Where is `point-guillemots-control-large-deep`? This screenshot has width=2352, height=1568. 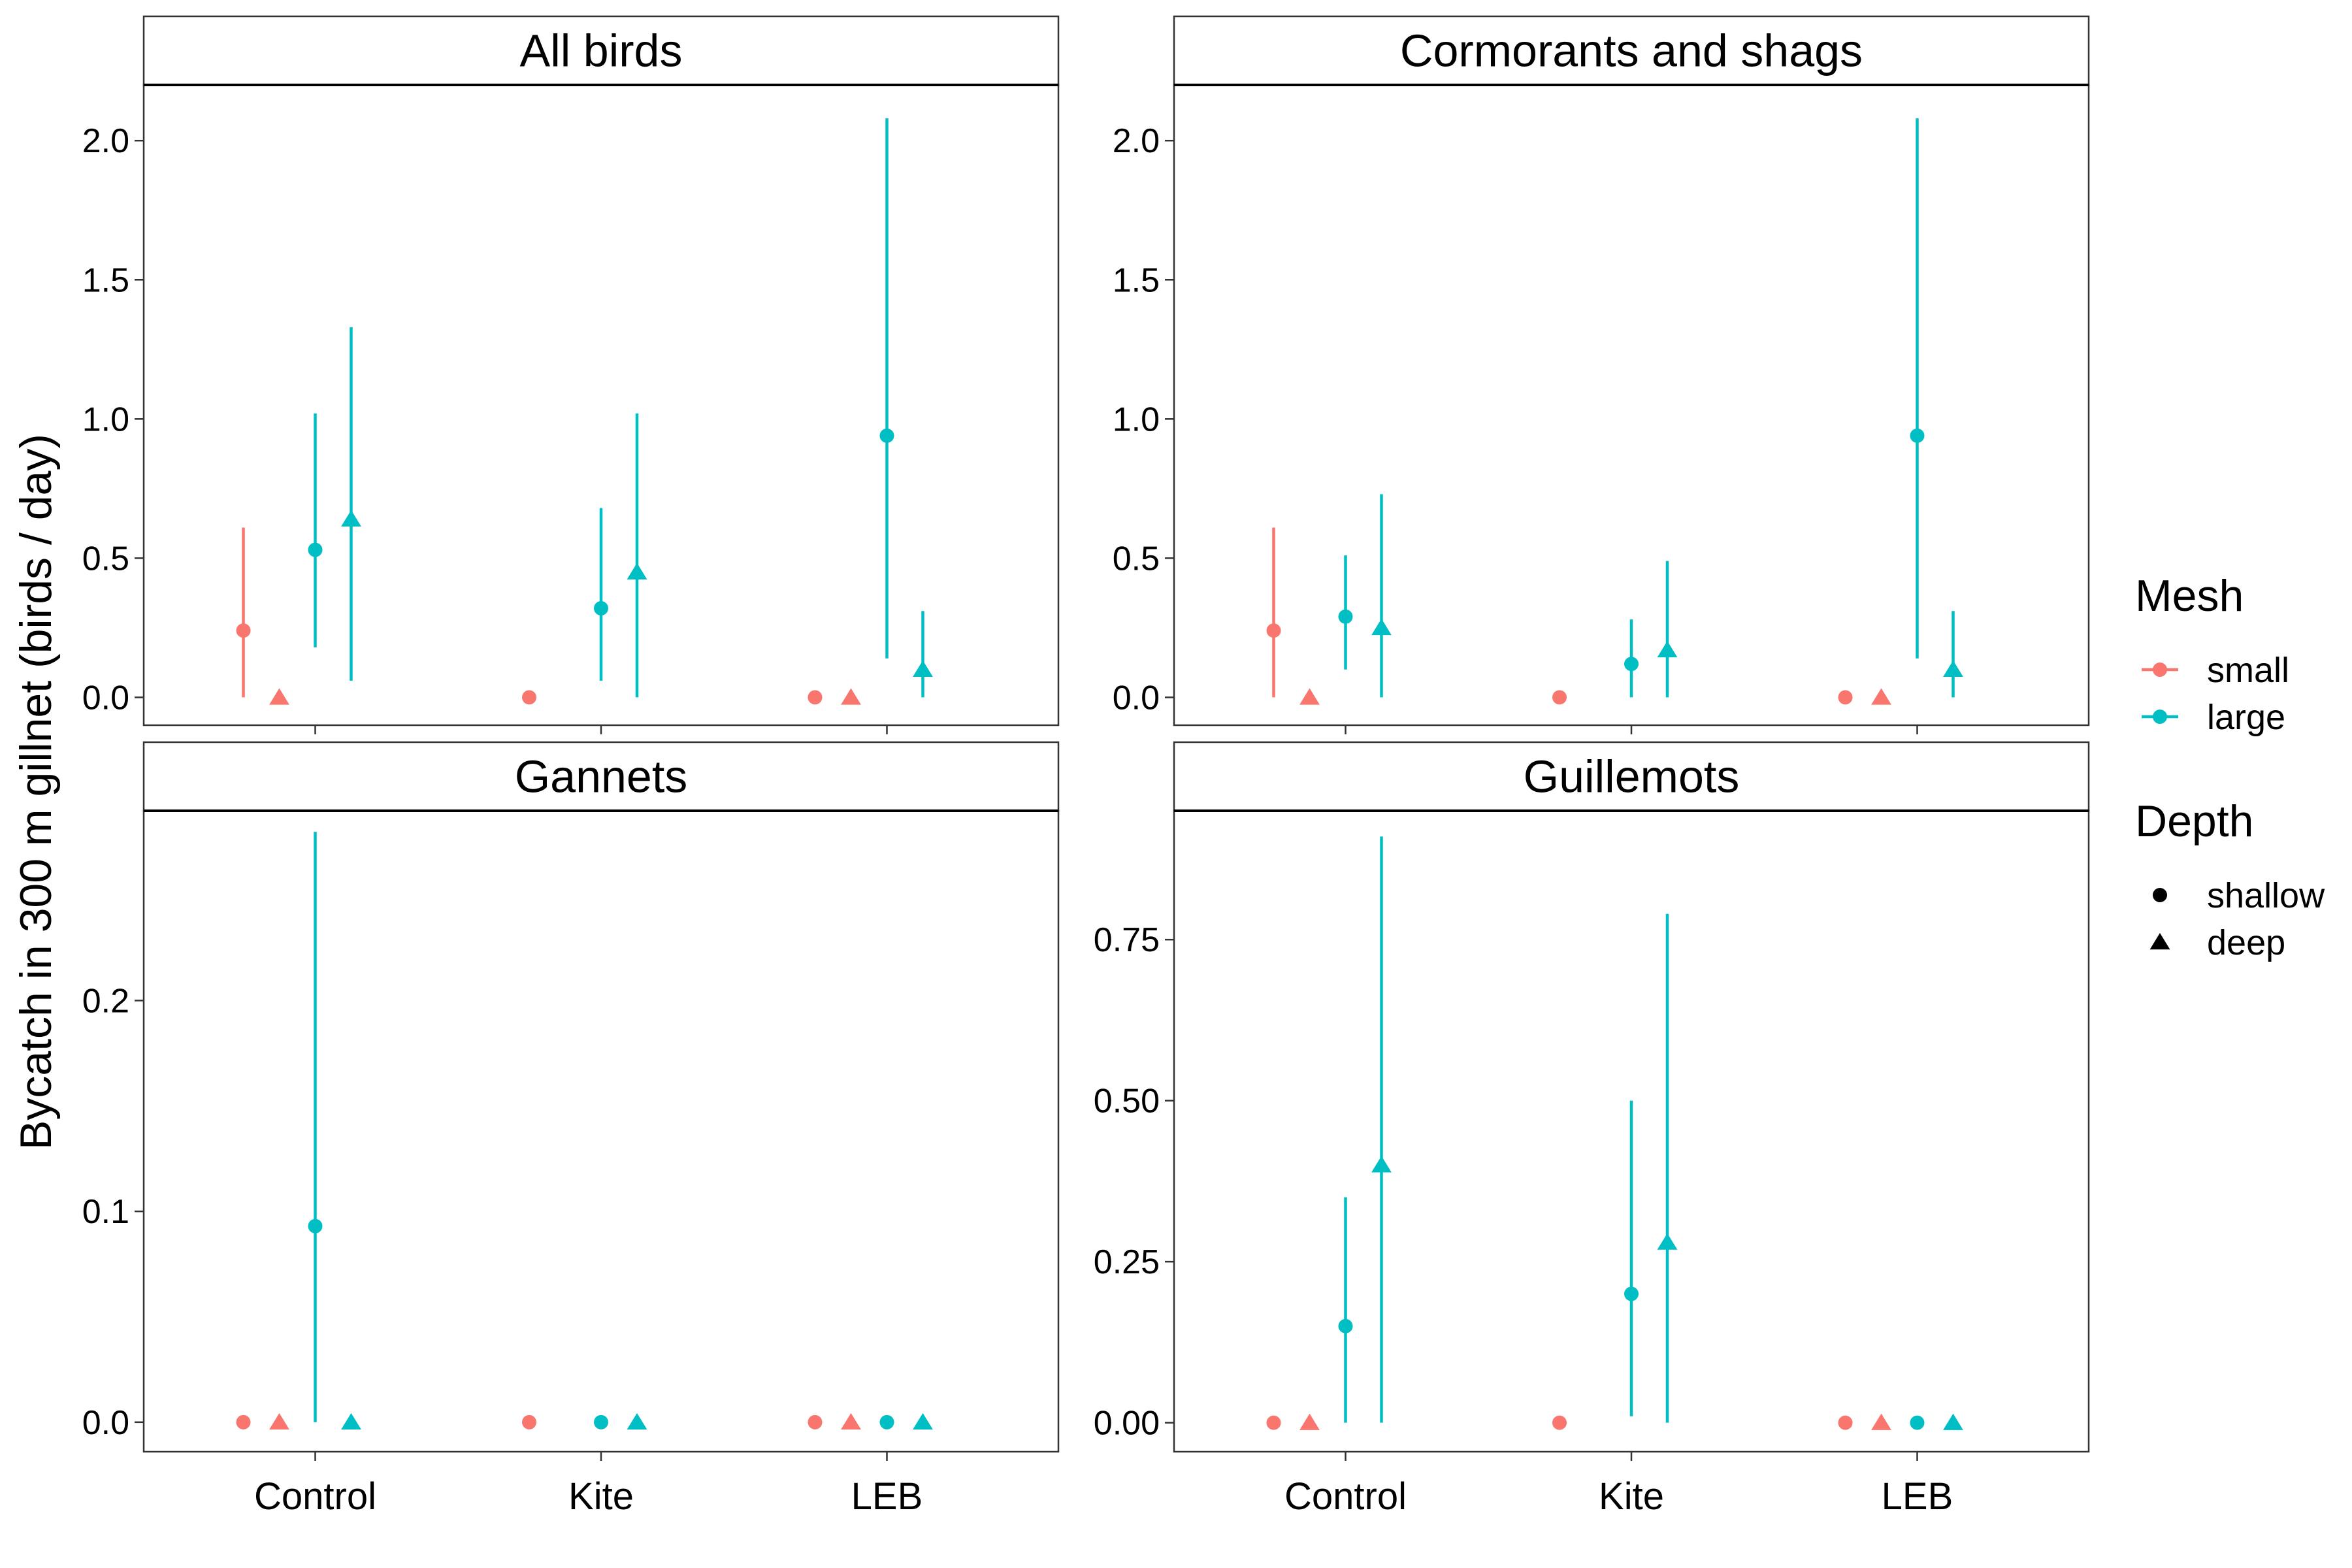
point-guillemots-control-large-deep is located at coordinates (1381, 1164).